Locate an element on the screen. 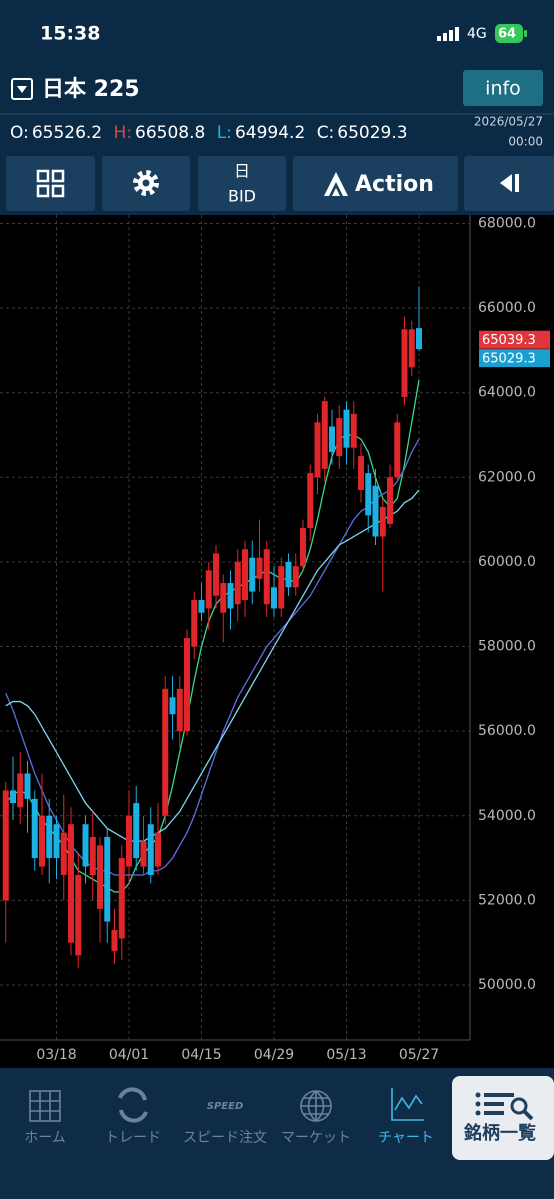 This screenshot has height=1199, width=554. network: 4G is located at coordinates (477, 34).